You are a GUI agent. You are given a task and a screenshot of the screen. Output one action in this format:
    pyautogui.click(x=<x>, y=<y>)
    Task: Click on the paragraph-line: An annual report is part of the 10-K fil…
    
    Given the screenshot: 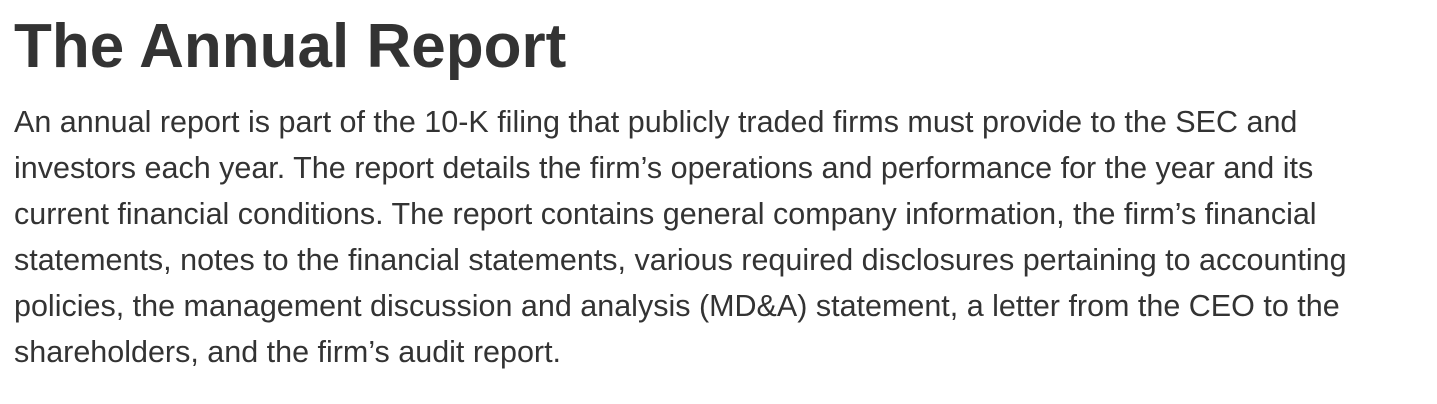 What is the action you would take?
    pyautogui.click(x=656, y=122)
    